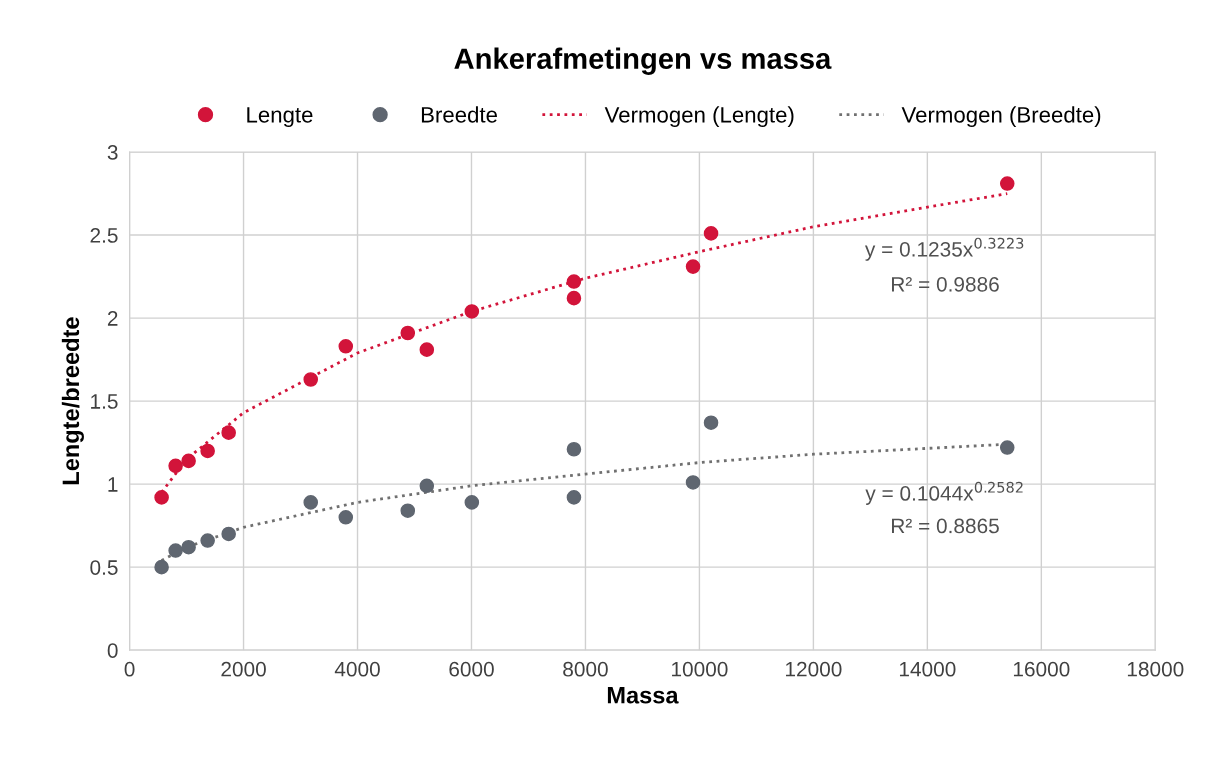 The width and height of the screenshot is (1211, 764). Describe the element at coordinates (944, 249) in the screenshot. I see `annotation: y = 0.1235x$^{0.3223}$` at that location.